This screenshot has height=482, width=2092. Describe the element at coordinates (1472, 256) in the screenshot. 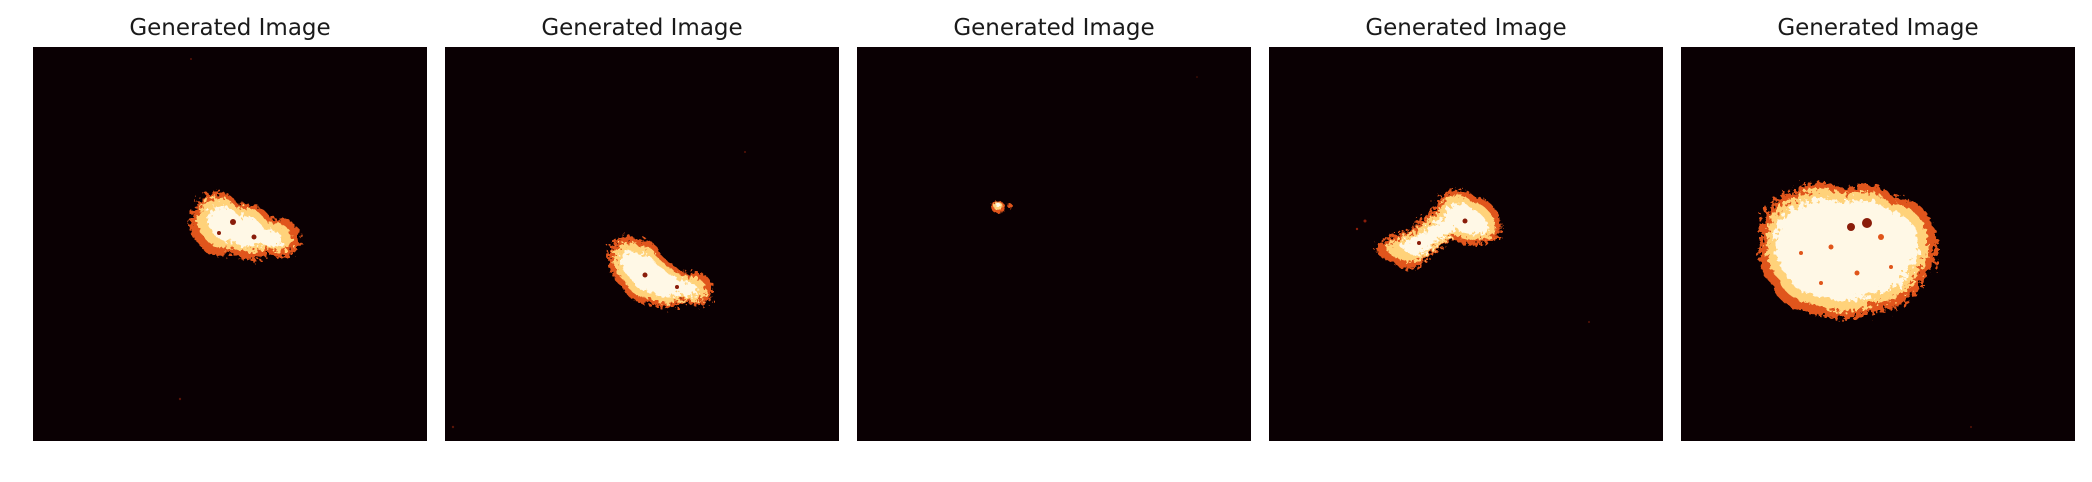

I see `blob-elongated-diagonal` at that location.